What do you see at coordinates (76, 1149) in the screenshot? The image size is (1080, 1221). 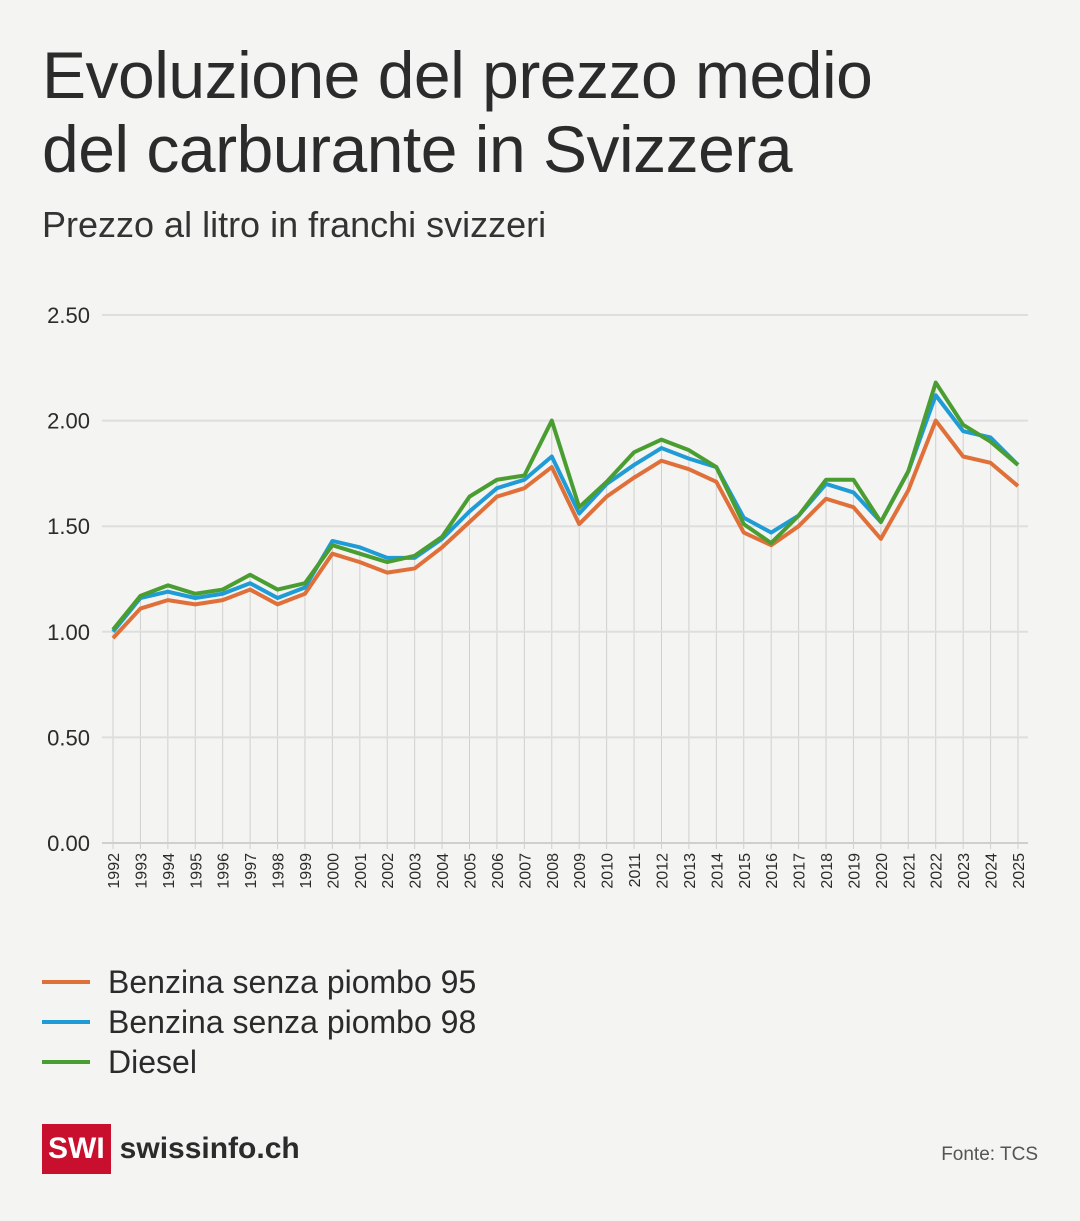 I see `logo-mark: SWI` at bounding box center [76, 1149].